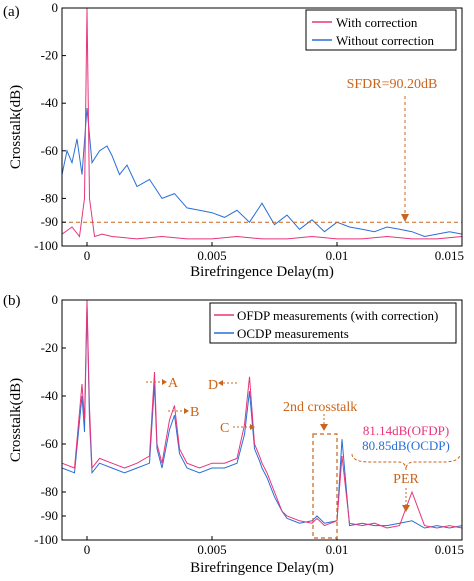  I want to click on y-axis-label-b: Crosstalk(dB), so click(16, 420).